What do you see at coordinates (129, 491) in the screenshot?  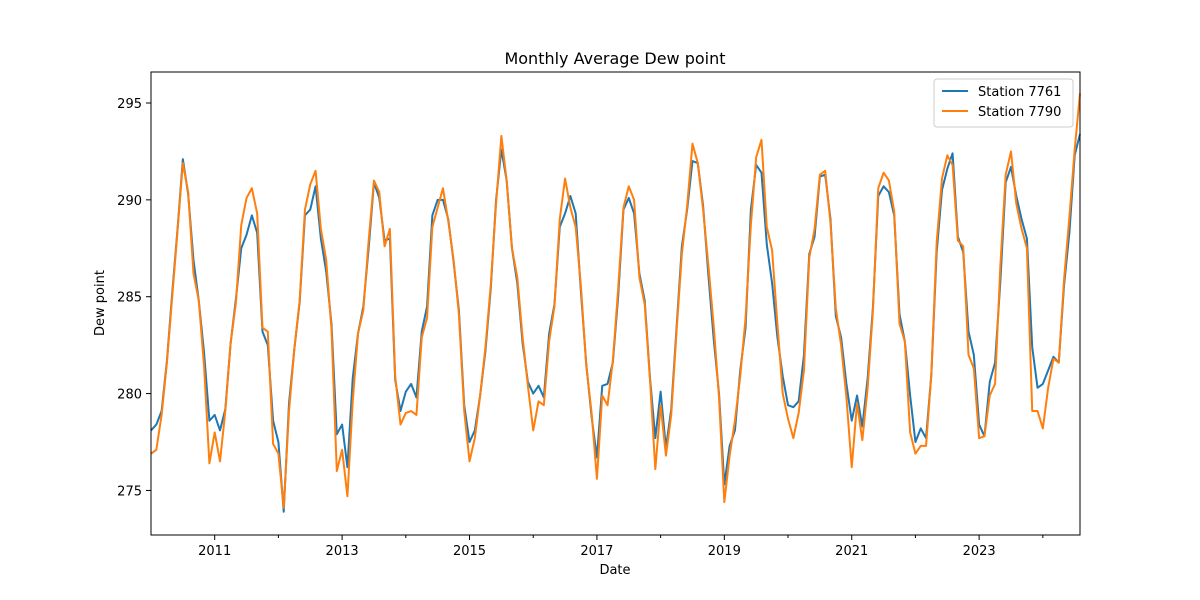 I see `y-tick-label: 275` at bounding box center [129, 491].